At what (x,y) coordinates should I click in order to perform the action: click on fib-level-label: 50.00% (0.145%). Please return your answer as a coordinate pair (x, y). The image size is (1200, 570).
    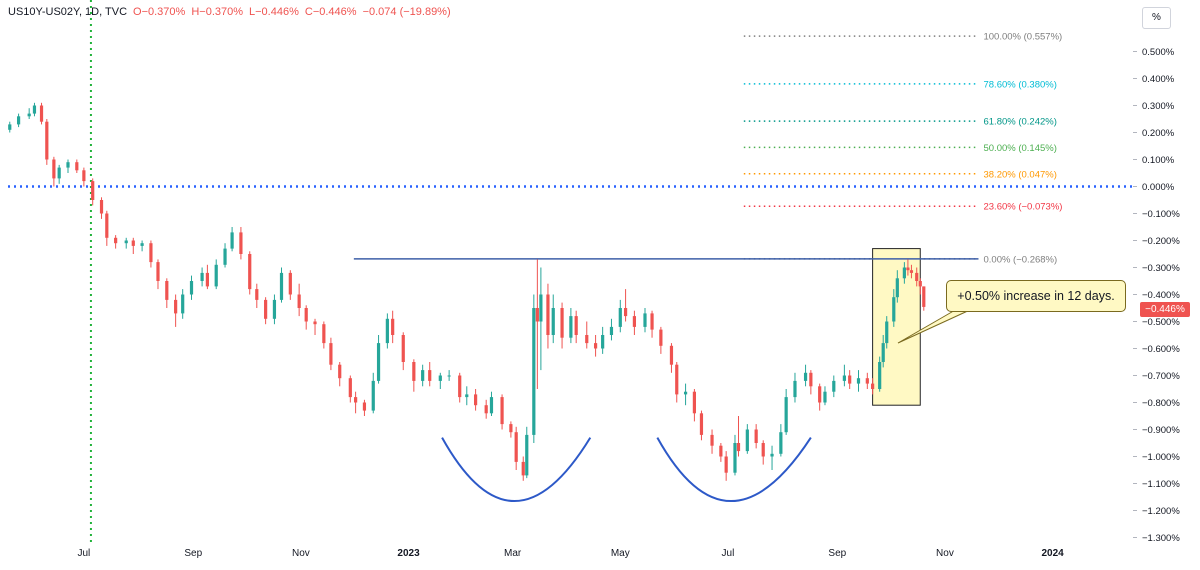
    Looking at the image, I should click on (1019, 148).